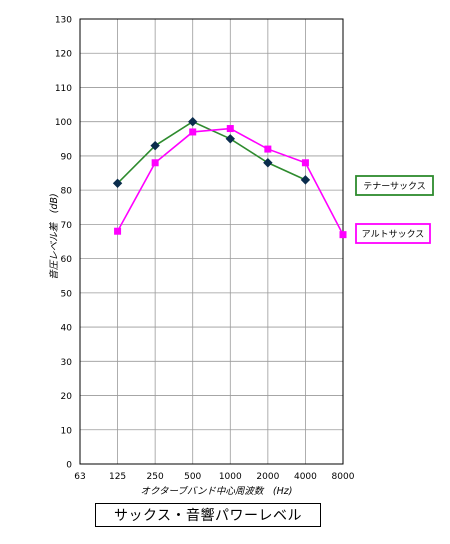  Describe the element at coordinates (63, 243) in the screenshot. I see `y-tick-labels: 0 10 20 30 40 50 60 70 80 90 100 110 120 130` at that location.